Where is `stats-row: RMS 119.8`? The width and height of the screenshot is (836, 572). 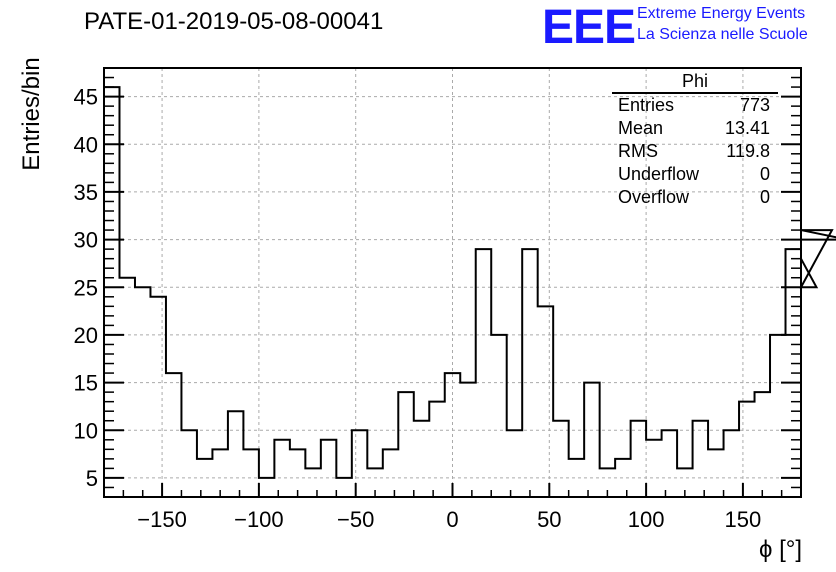 stats-row: RMS 119.8 is located at coordinates (695, 151).